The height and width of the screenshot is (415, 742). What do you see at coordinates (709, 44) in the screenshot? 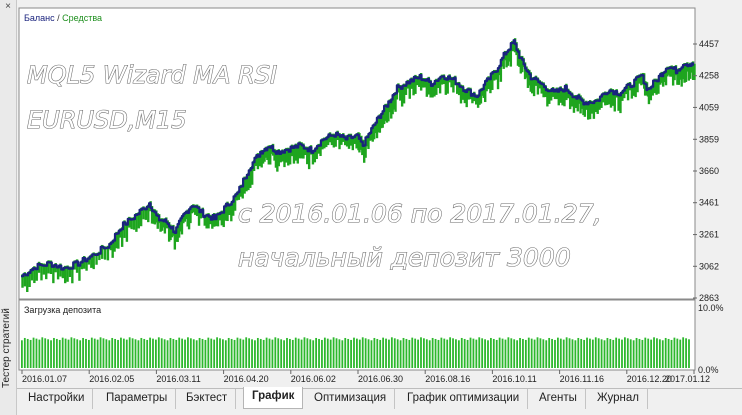
I see `y-tick-label-0: 4457` at bounding box center [709, 44].